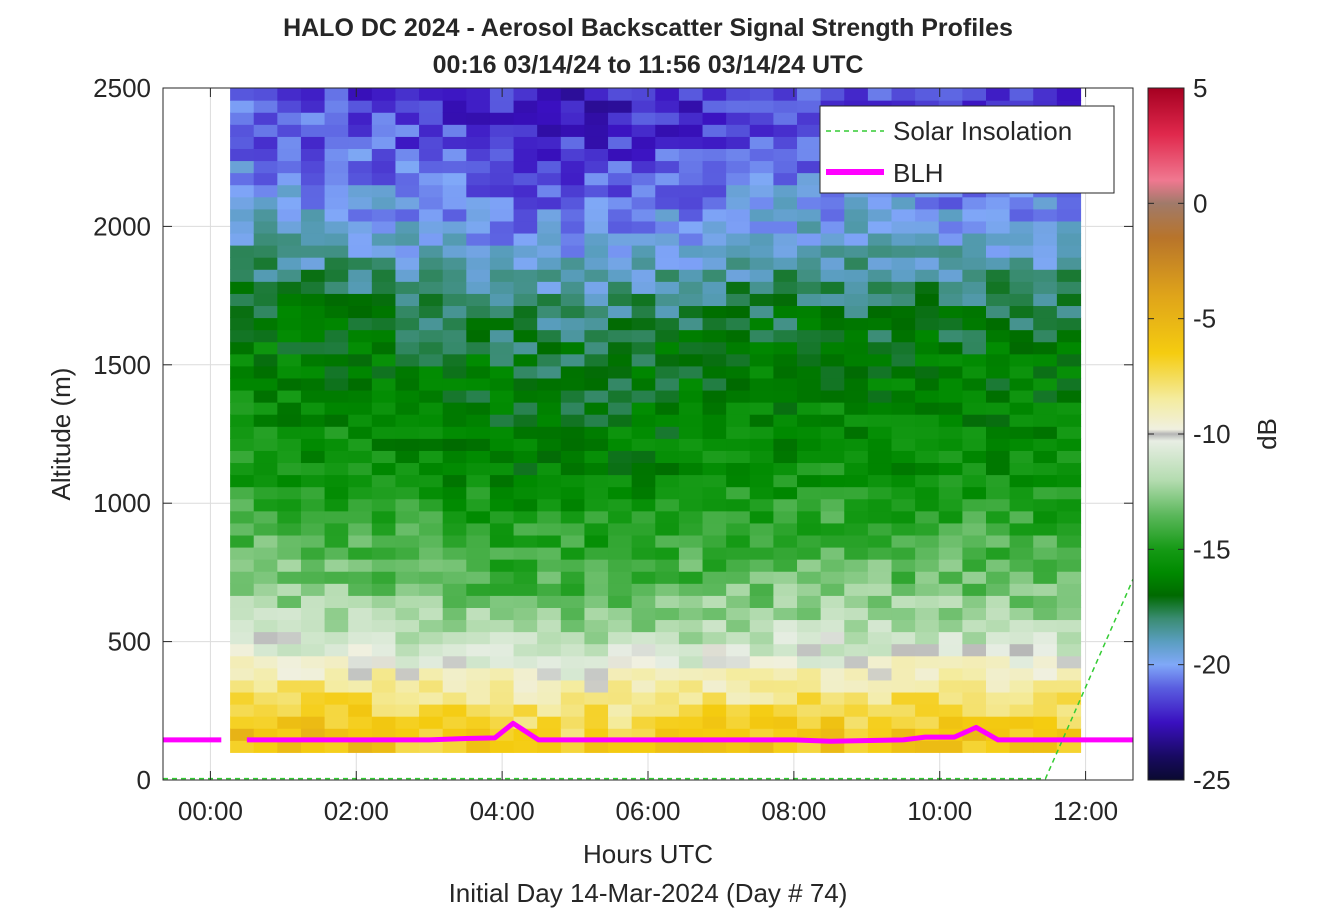 Image resolution: width=1343 pixels, height=916 pixels. Describe the element at coordinates (689, 732) in the screenshot. I see `blh-line` at that location.